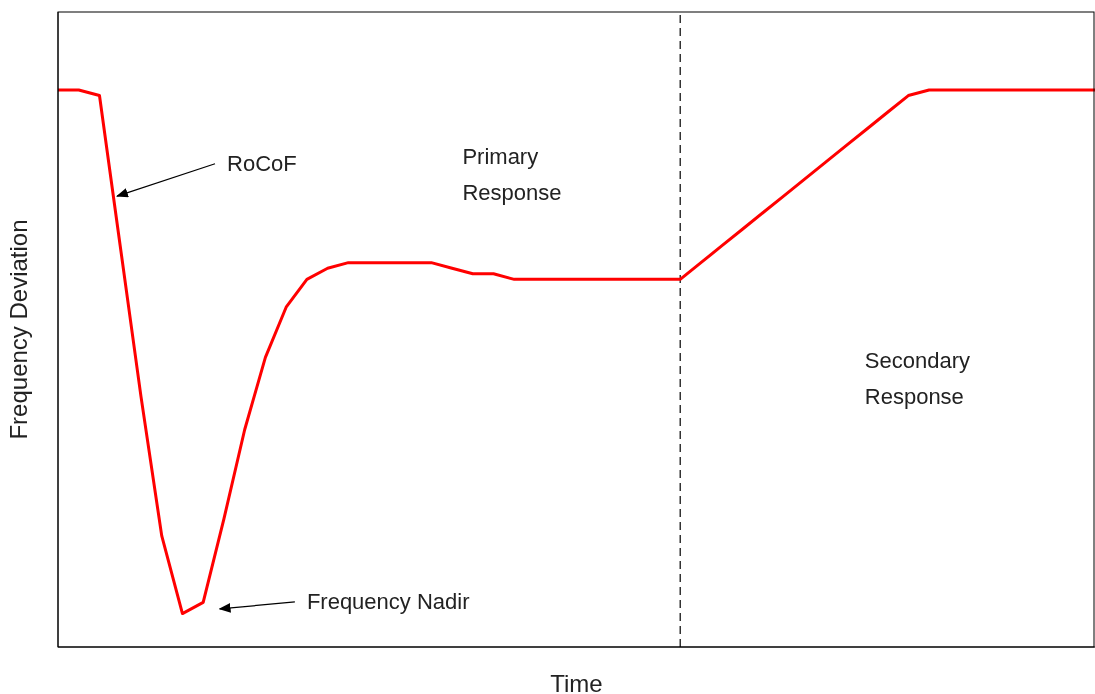 Image resolution: width=1095 pixels, height=694 pixels. What do you see at coordinates (917, 378) in the screenshot?
I see `annotation: Secondary Response` at bounding box center [917, 378].